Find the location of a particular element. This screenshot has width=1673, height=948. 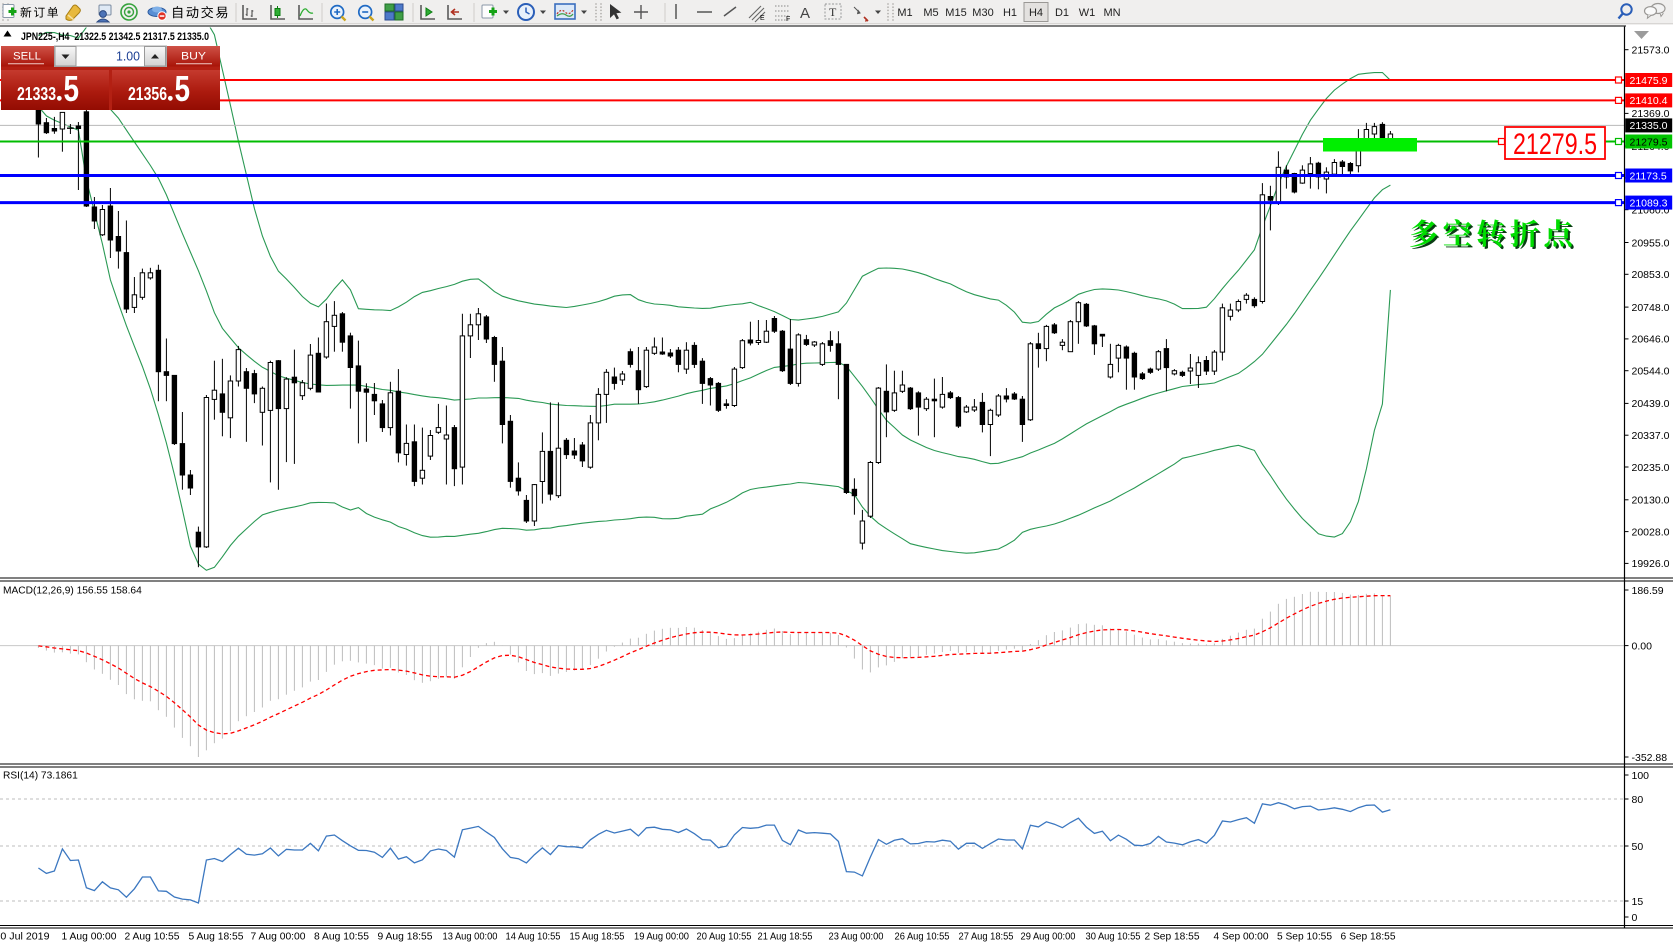

svg-text: T is located at coordinates (833, 12).